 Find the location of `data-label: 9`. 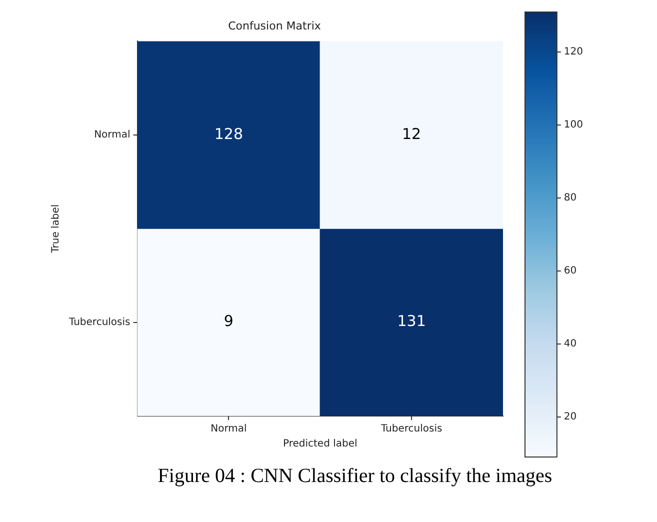

data-label: 9 is located at coordinates (229, 321).